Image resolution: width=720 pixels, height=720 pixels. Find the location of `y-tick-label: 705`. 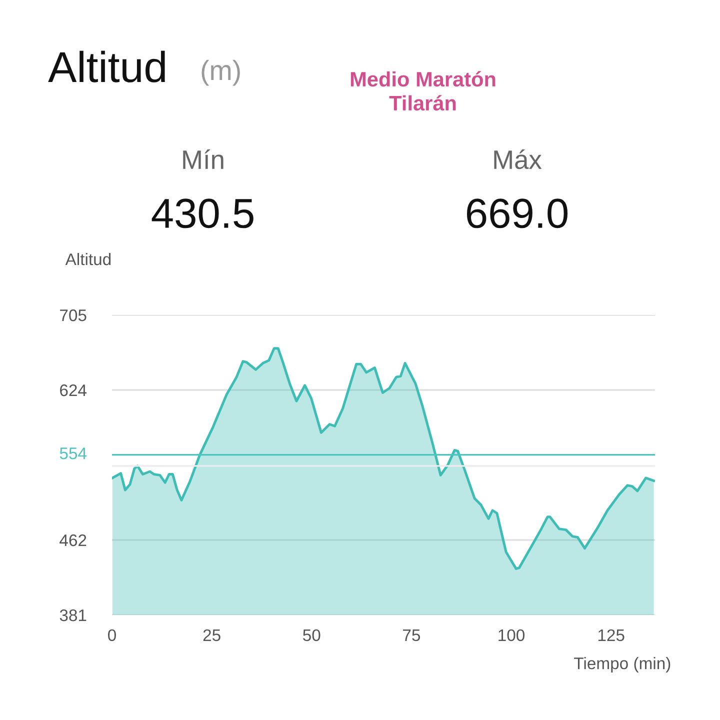

y-tick-label: 705 is located at coordinates (73, 315).